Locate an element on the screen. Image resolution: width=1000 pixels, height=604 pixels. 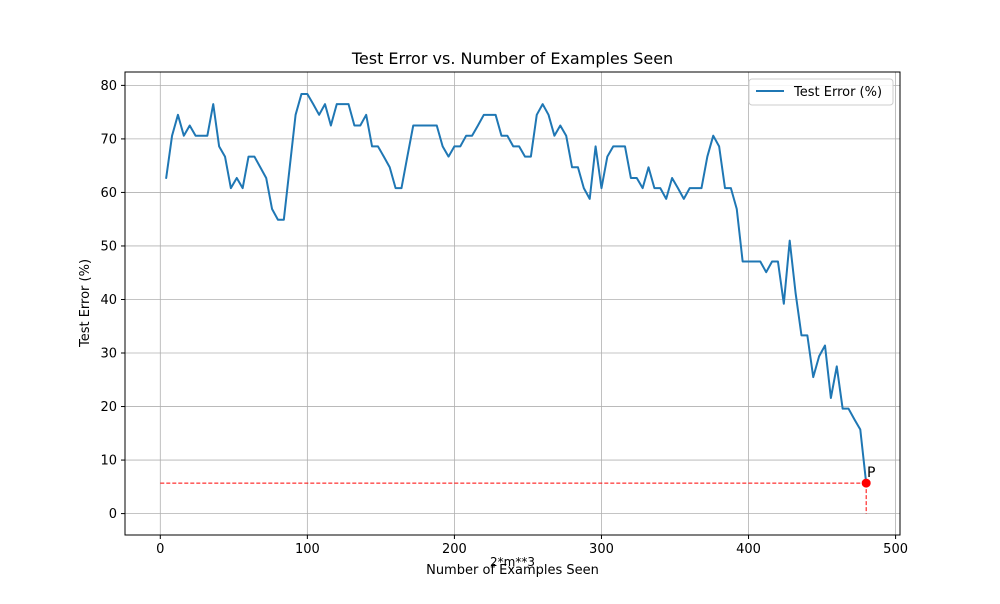
reference-lines is located at coordinates (513, 498).